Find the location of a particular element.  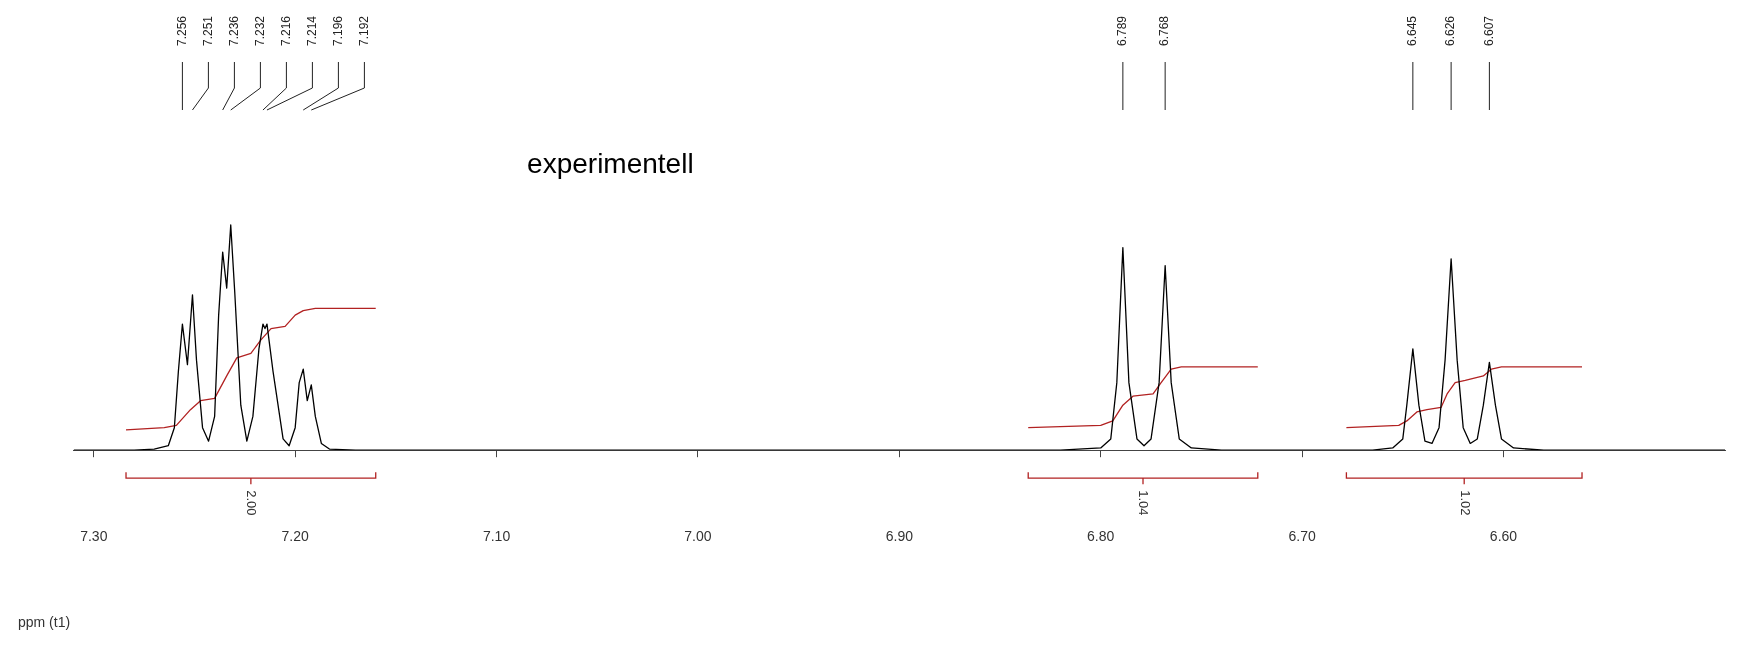

x-tick-label: 6.80 is located at coordinates (1101, 536).